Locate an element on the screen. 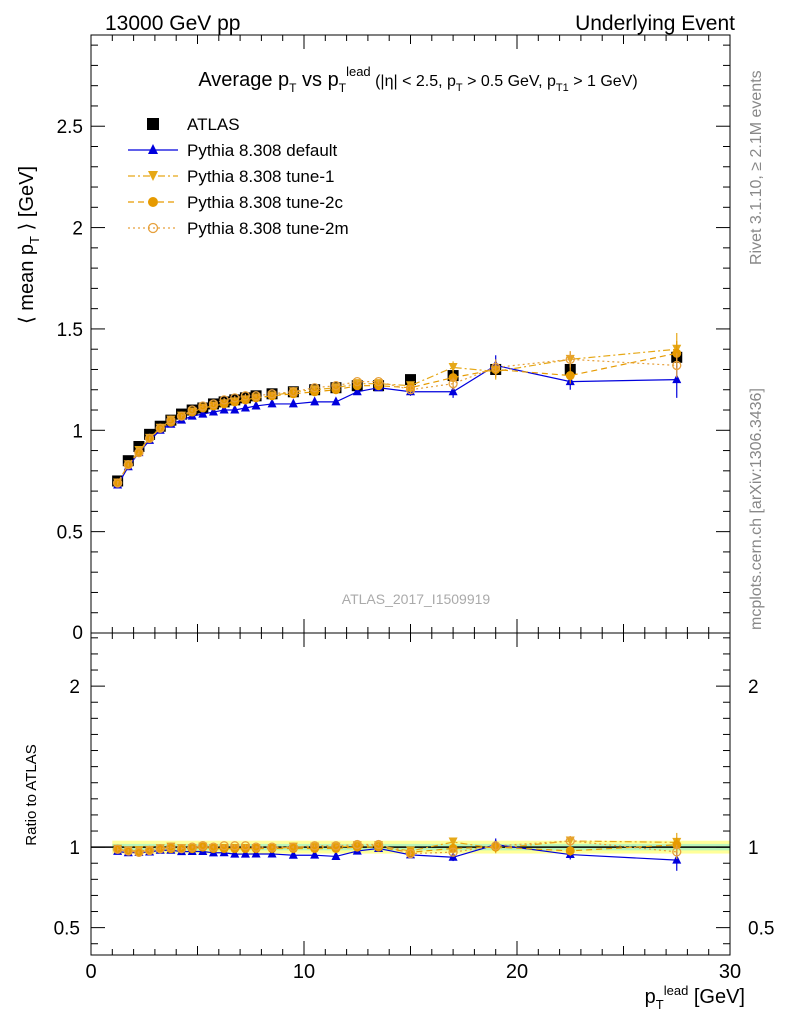 Image resolution: width=786 pixels, height=1024 pixels. series-pythia-8-308-default is located at coordinates (397, 422).